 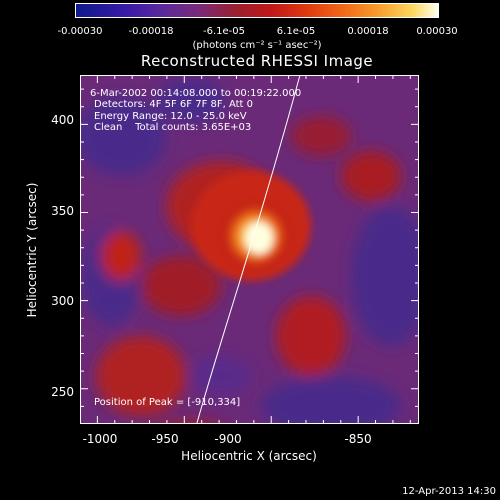 What do you see at coordinates (437, 31) in the screenshot?
I see `colorbar-tick-label: 0.00030` at bounding box center [437, 31].